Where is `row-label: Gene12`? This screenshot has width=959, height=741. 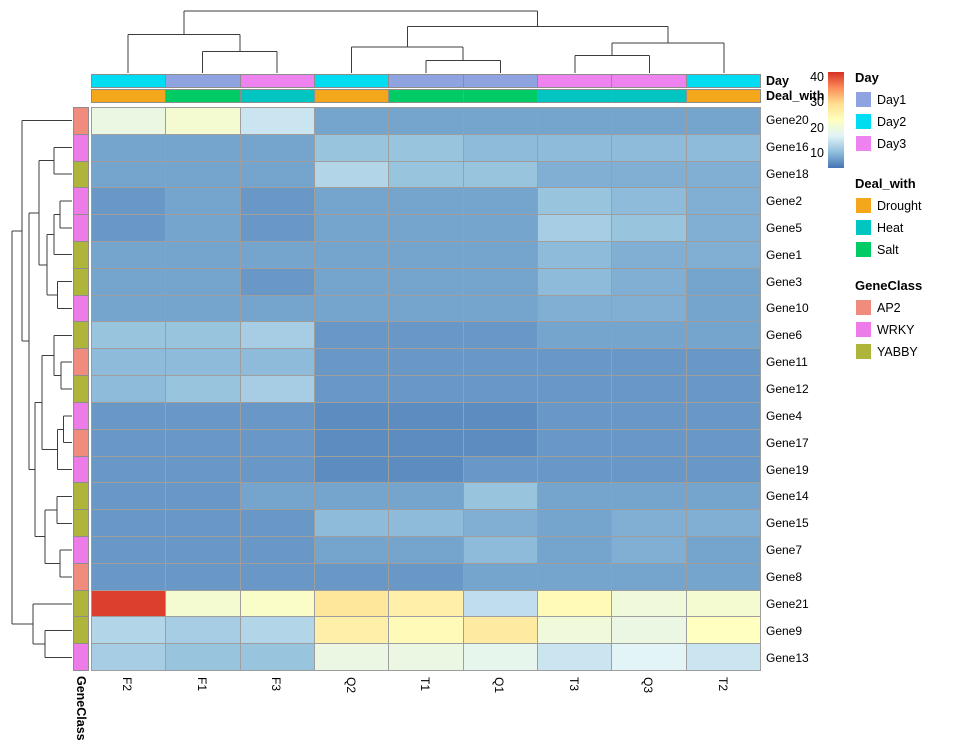
row-label: Gene12 is located at coordinates (787, 389).